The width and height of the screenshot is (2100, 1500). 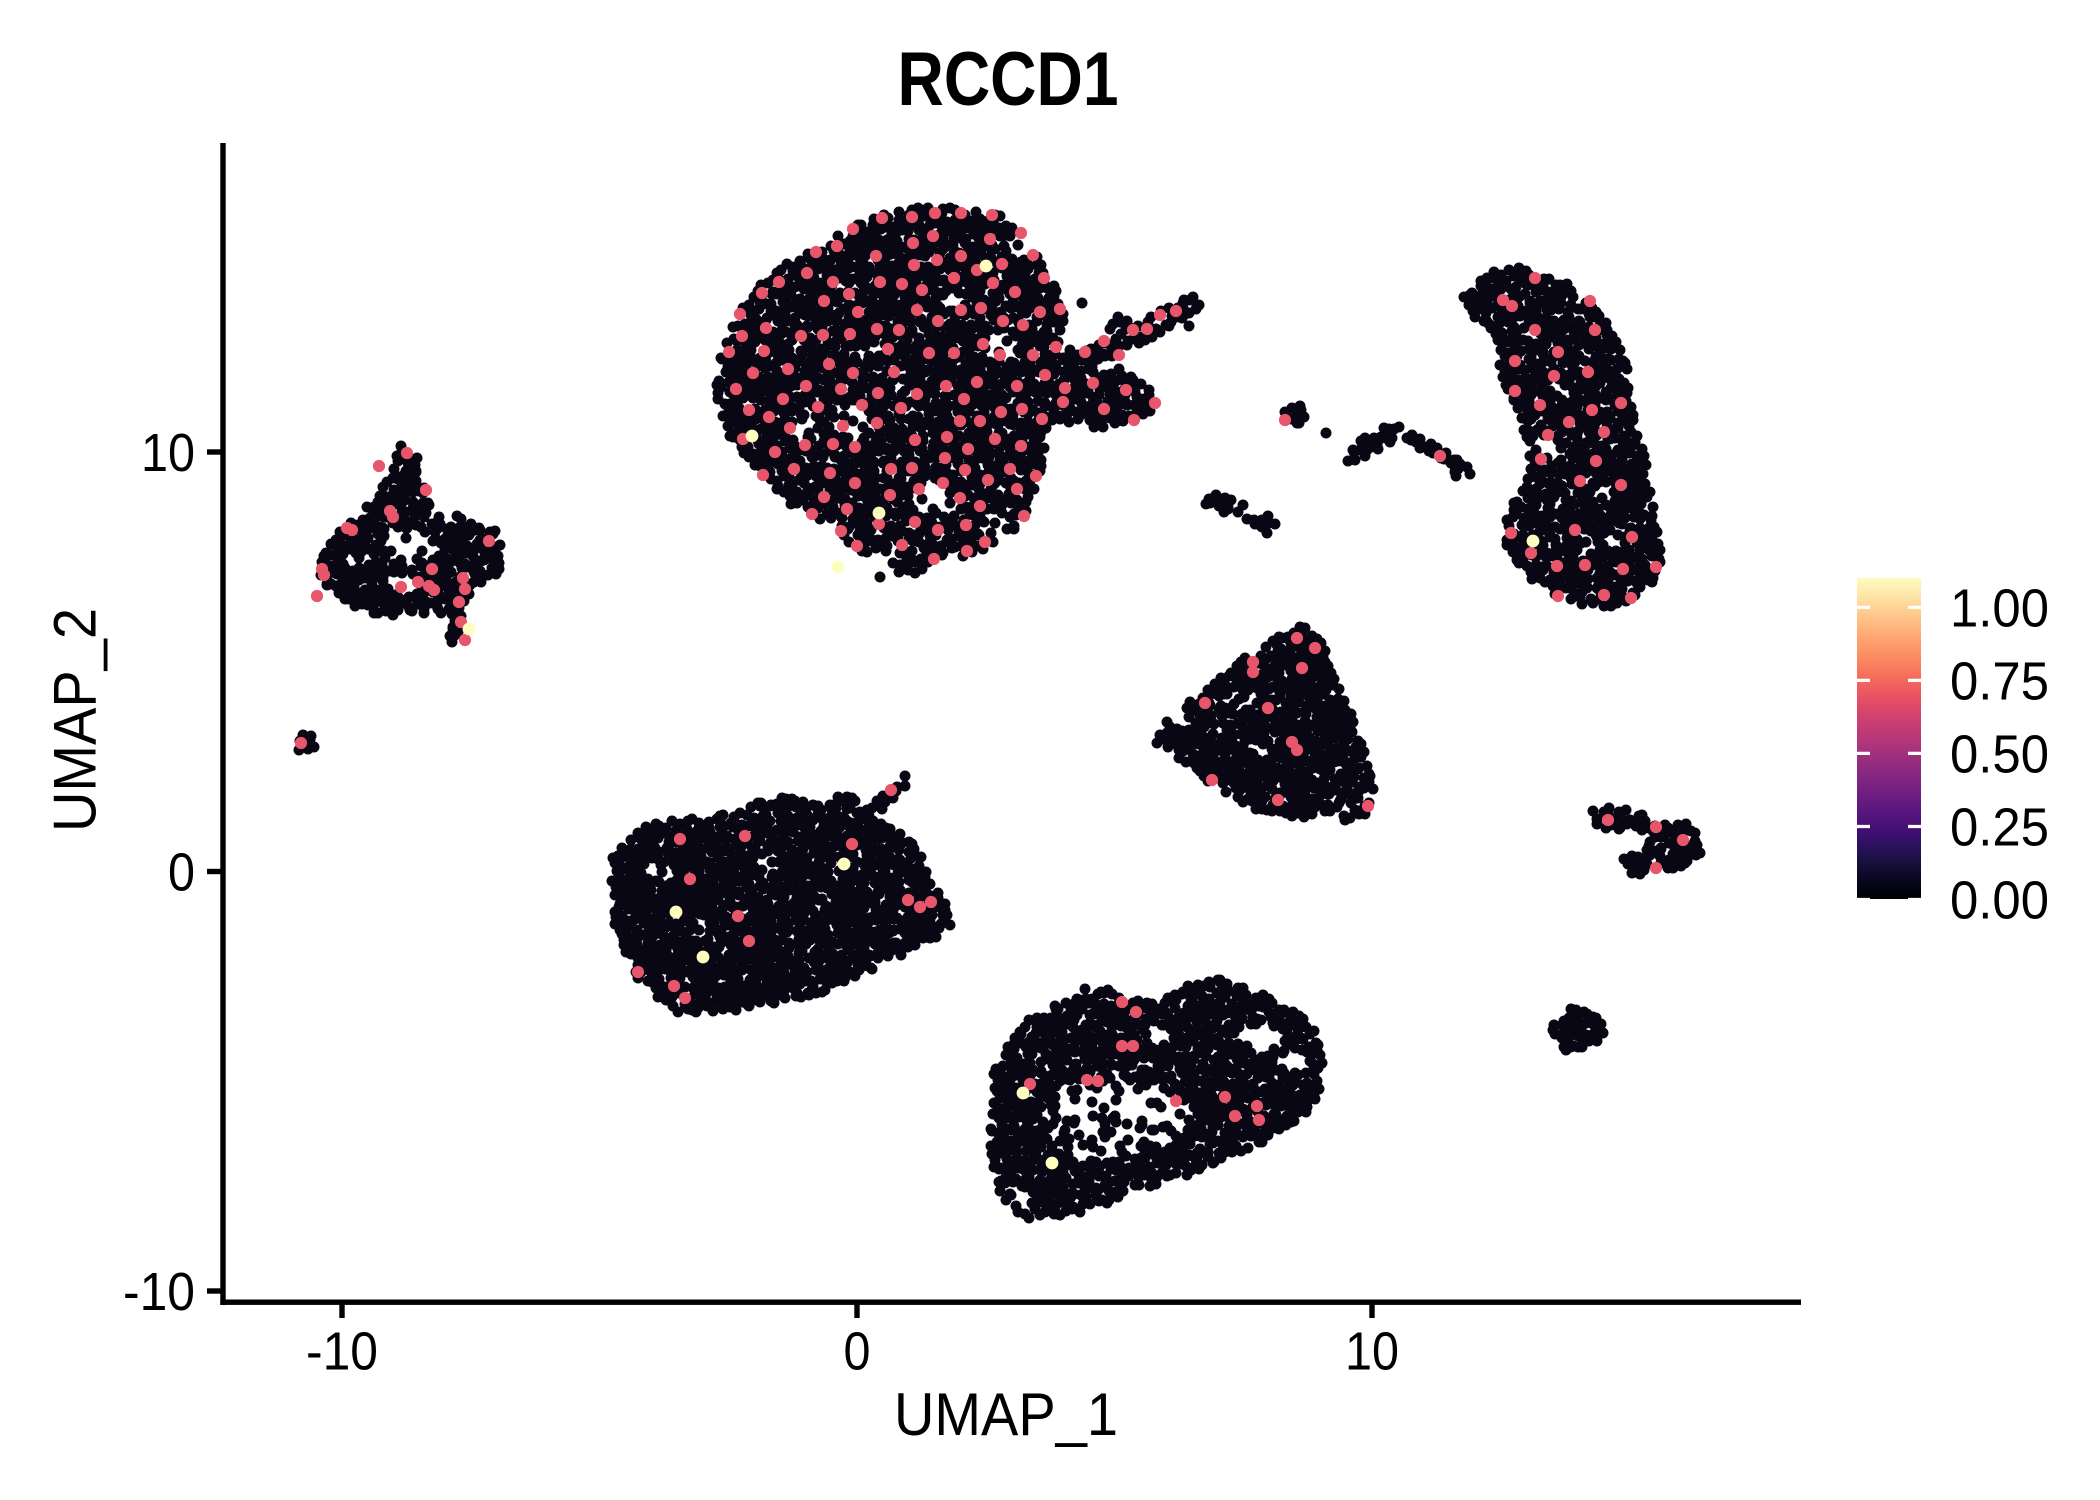 What do you see at coordinates (1008, 79) in the screenshot?
I see `svg-text: RCCD1` at bounding box center [1008, 79].